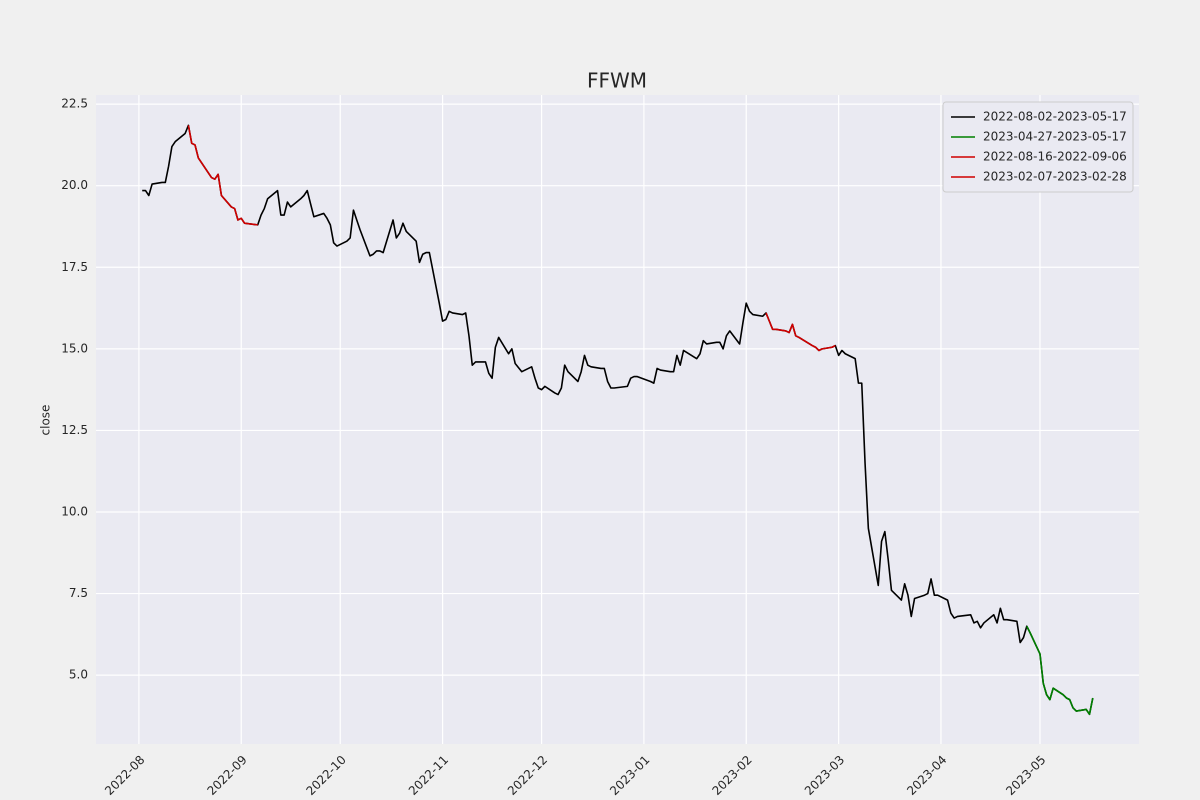 This screenshot has height=800, width=1200. Describe the element at coordinates (428, 775) in the screenshot. I see `x-tick-label: 2022-11` at that location.